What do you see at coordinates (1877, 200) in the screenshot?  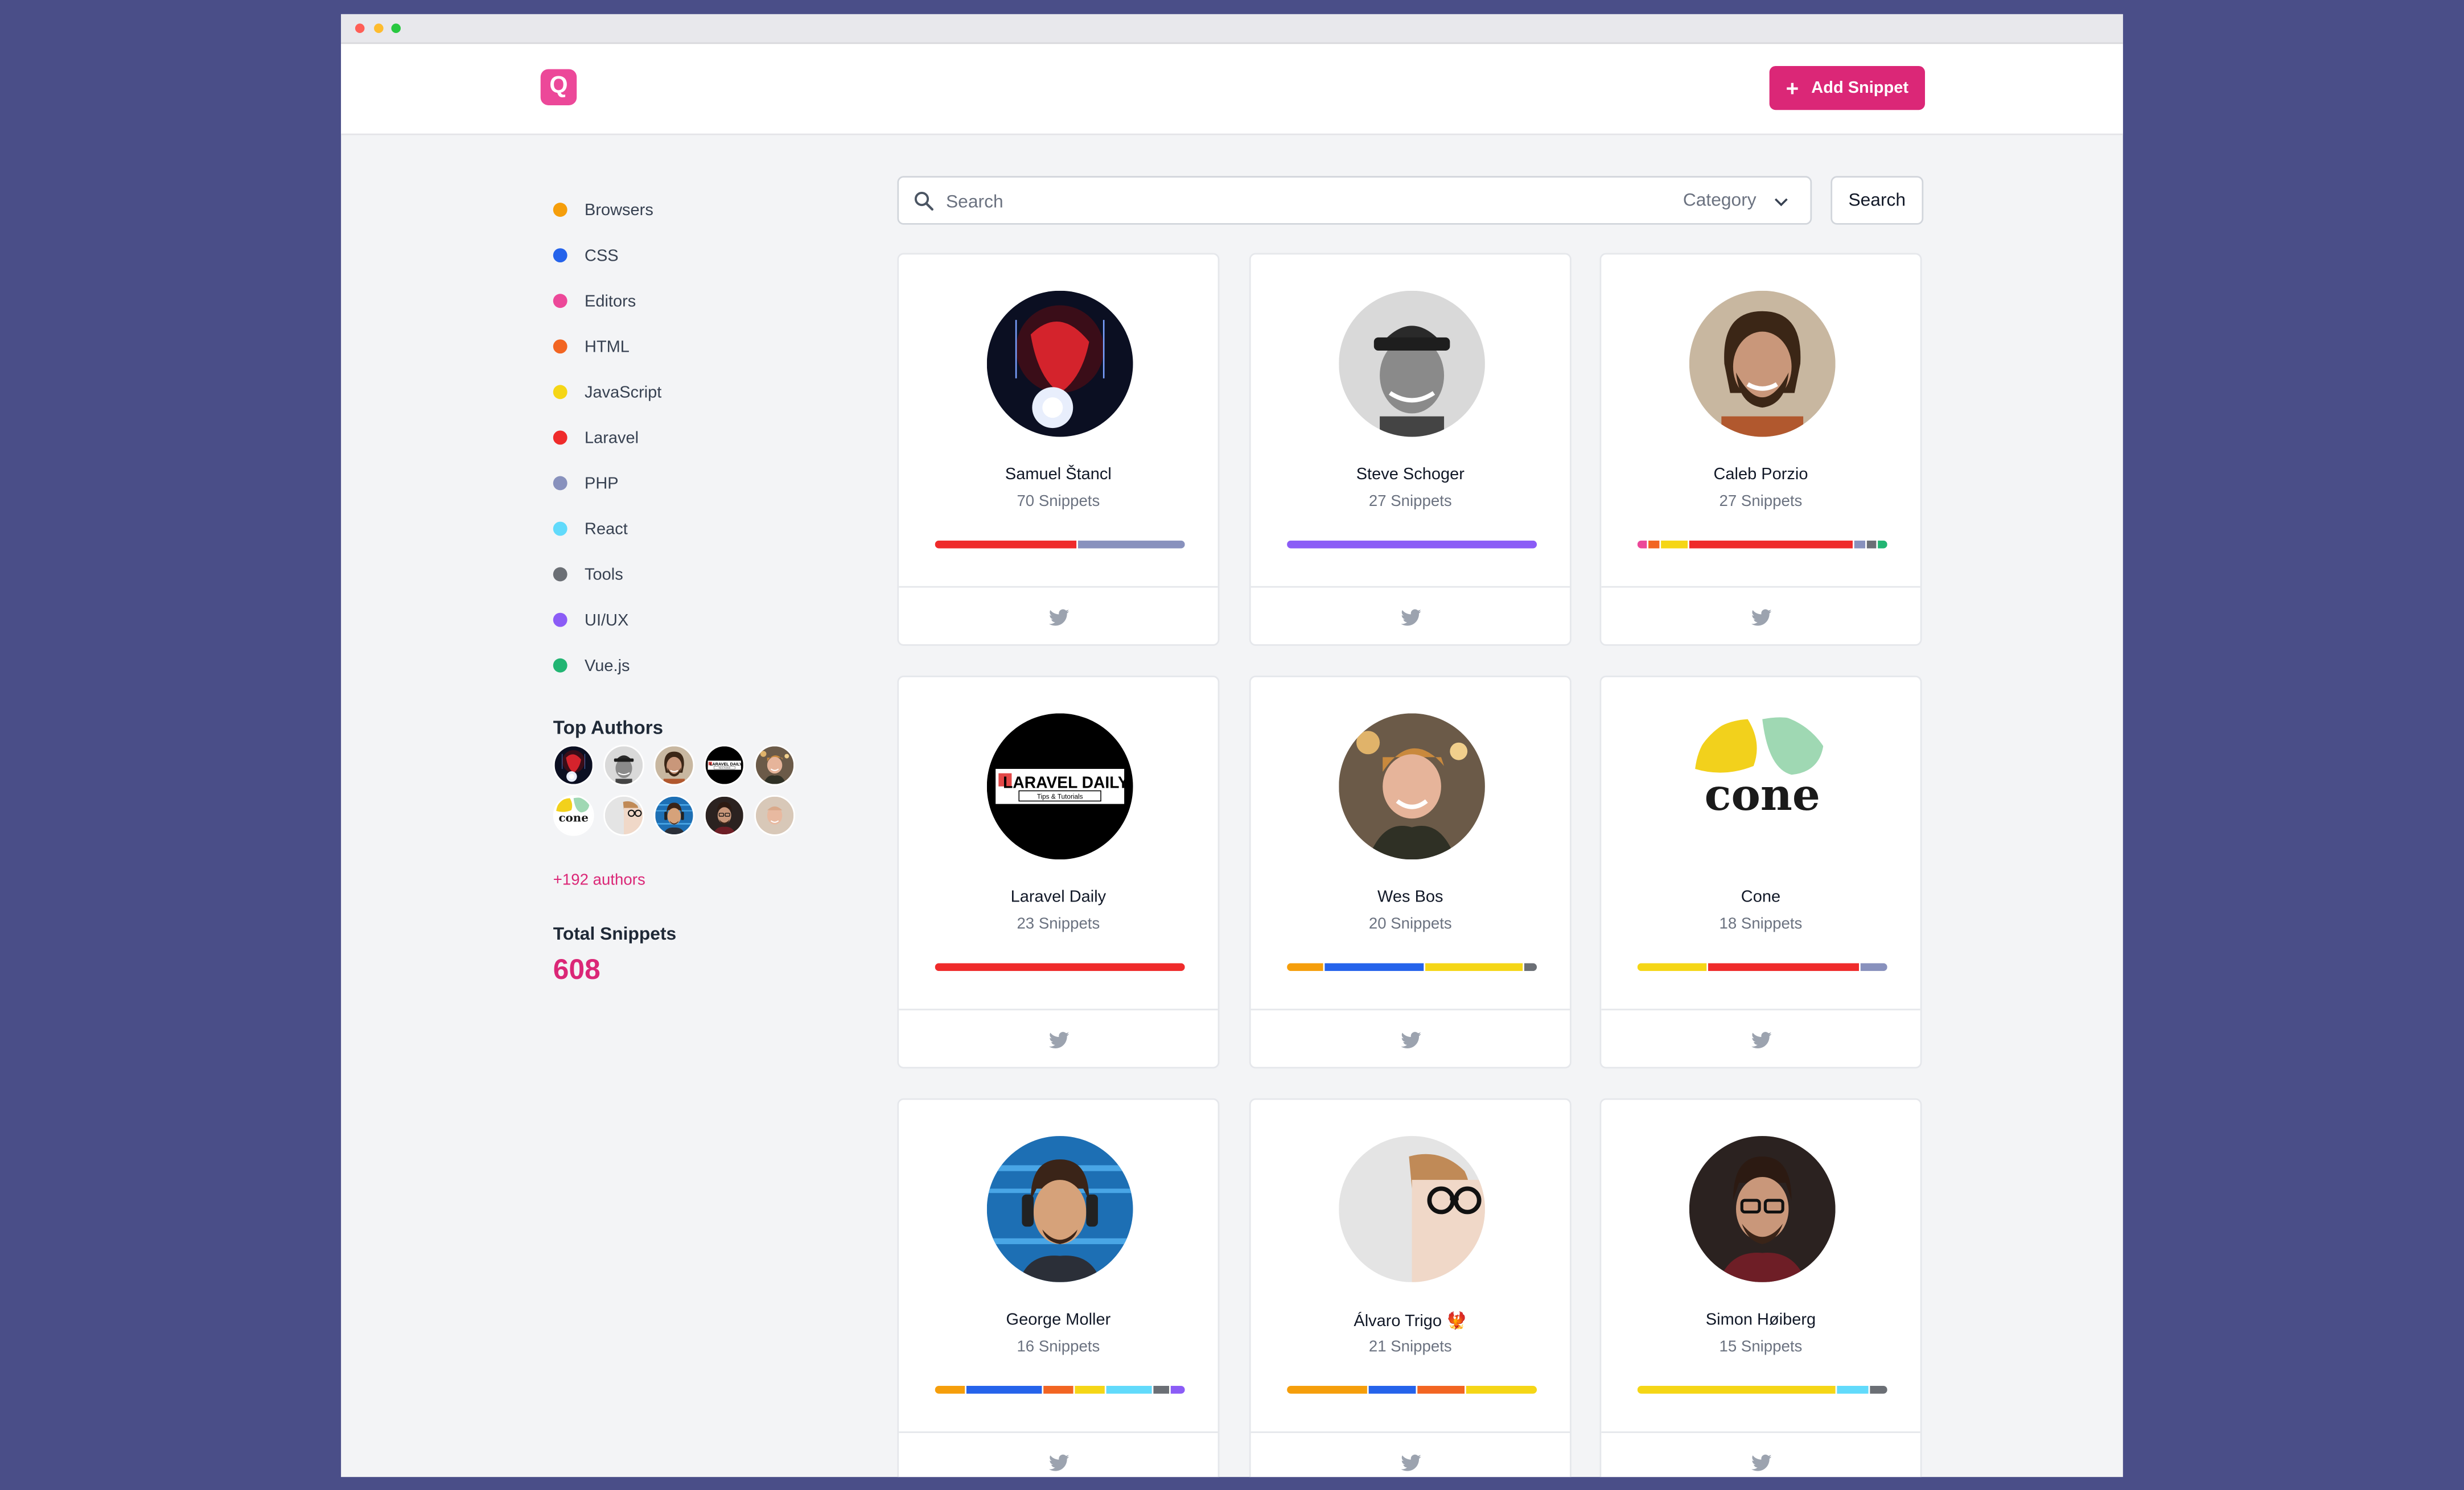 I see `search-button: Search` at bounding box center [1877, 200].